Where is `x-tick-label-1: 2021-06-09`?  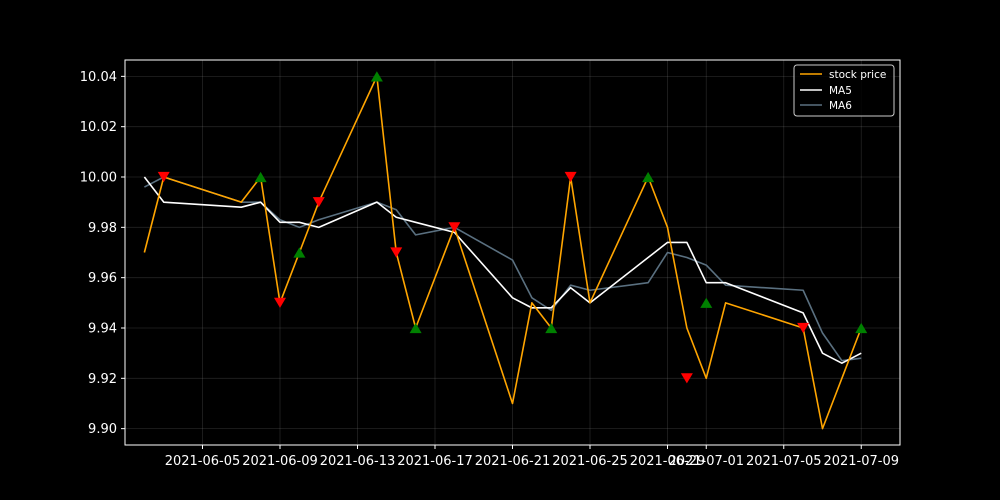
x-tick-label-1: 2021-06-09 is located at coordinates (280, 461).